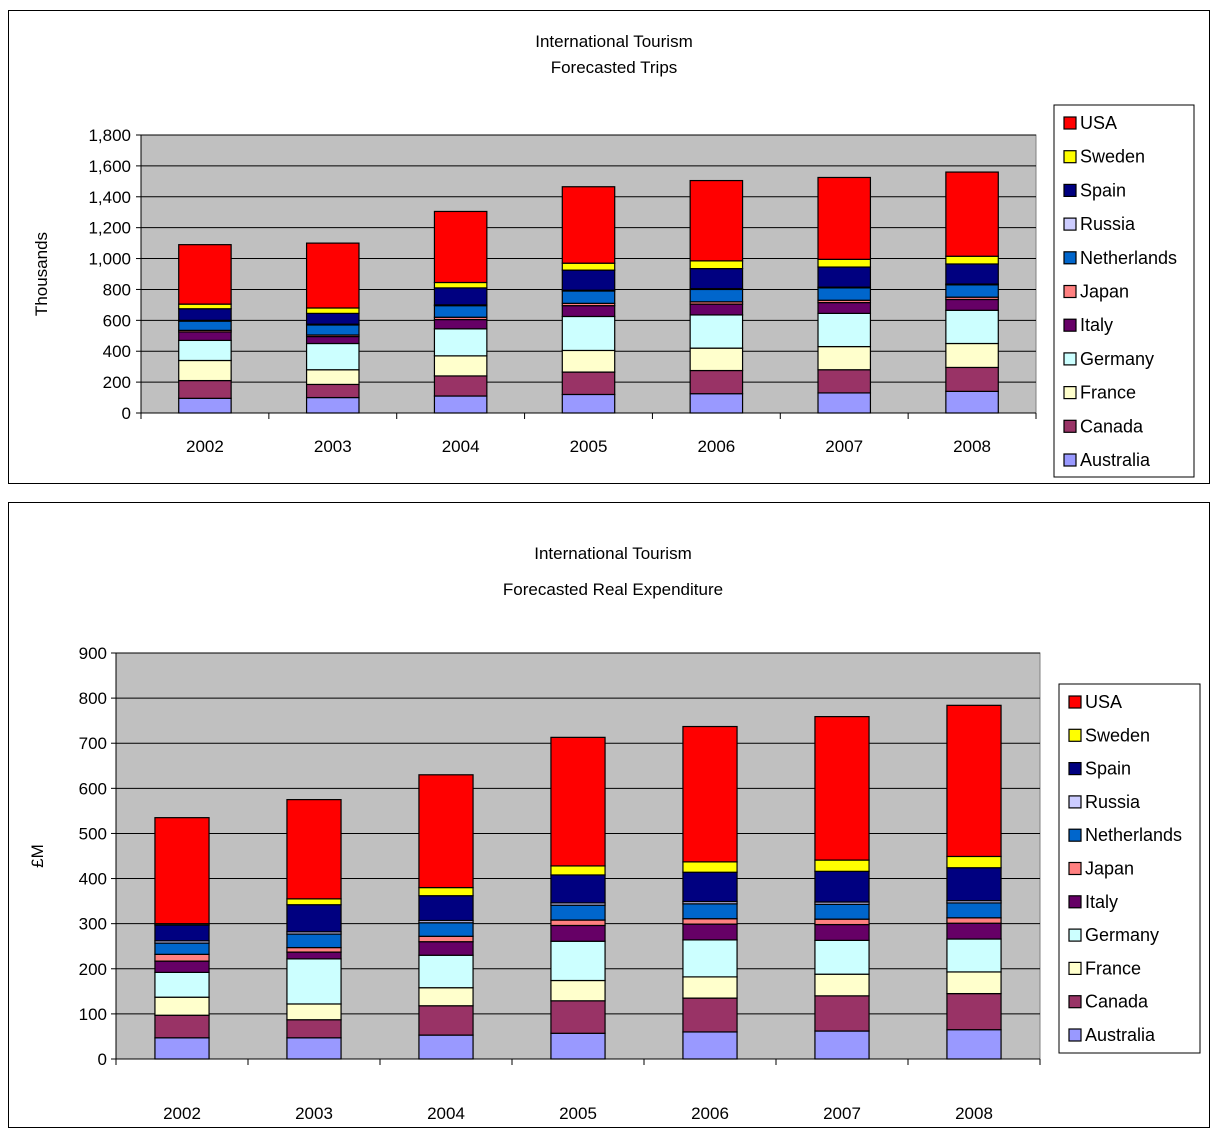 The width and height of the screenshot is (1216, 1133). I want to click on legend-swatch-italy, so click(1070, 325).